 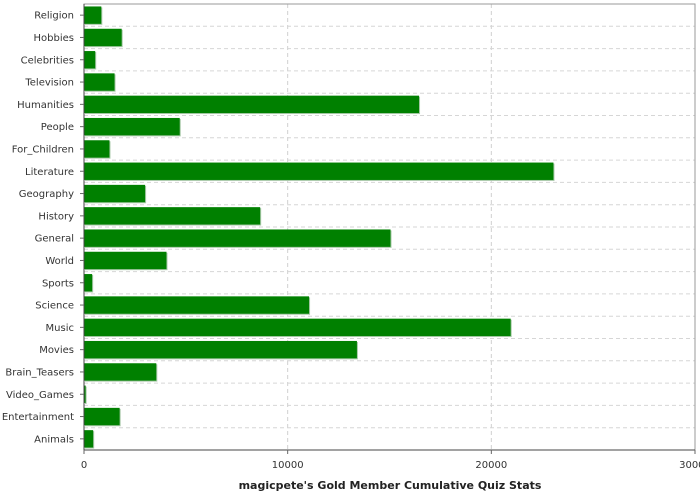 I want to click on bar-hobbies, so click(x=103, y=37).